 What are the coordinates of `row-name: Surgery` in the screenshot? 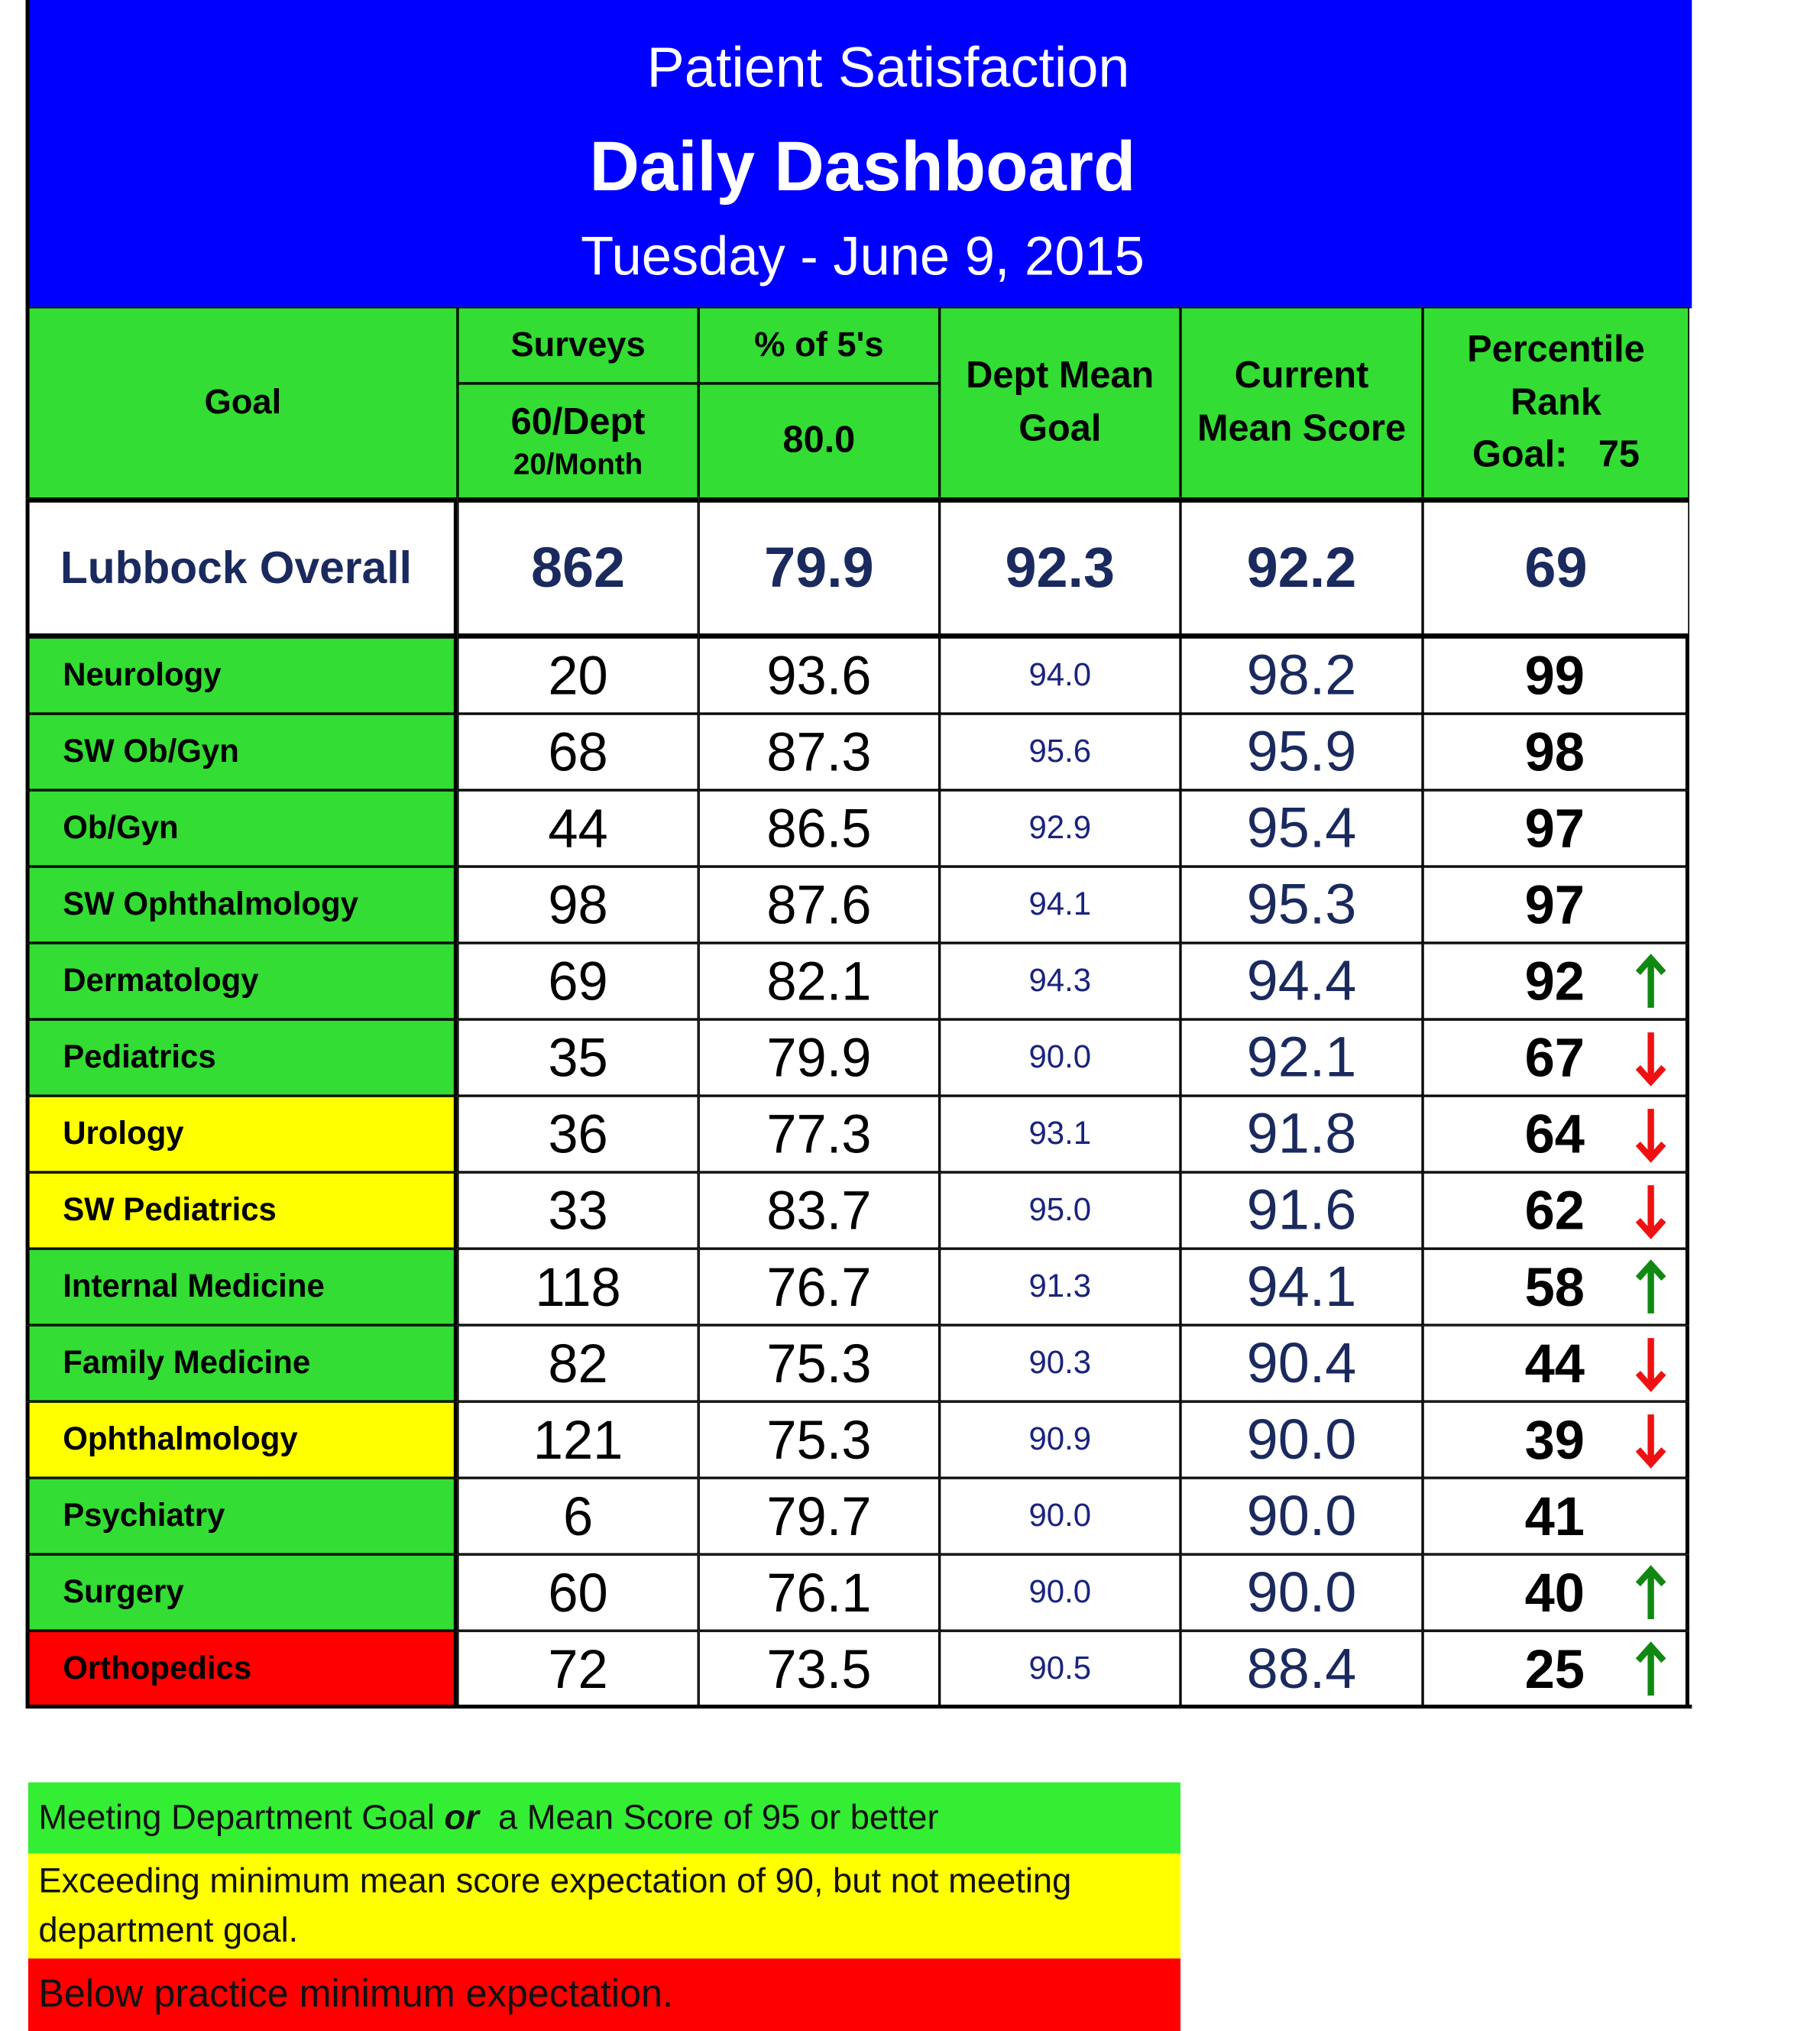 It's located at (241, 1592).